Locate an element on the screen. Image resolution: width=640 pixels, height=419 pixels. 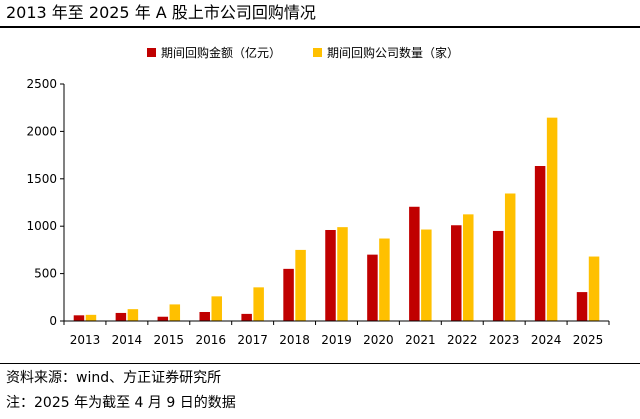
footnote: 注：2025 年为截至 4 月 9 日的数据 is located at coordinates (121, 403).